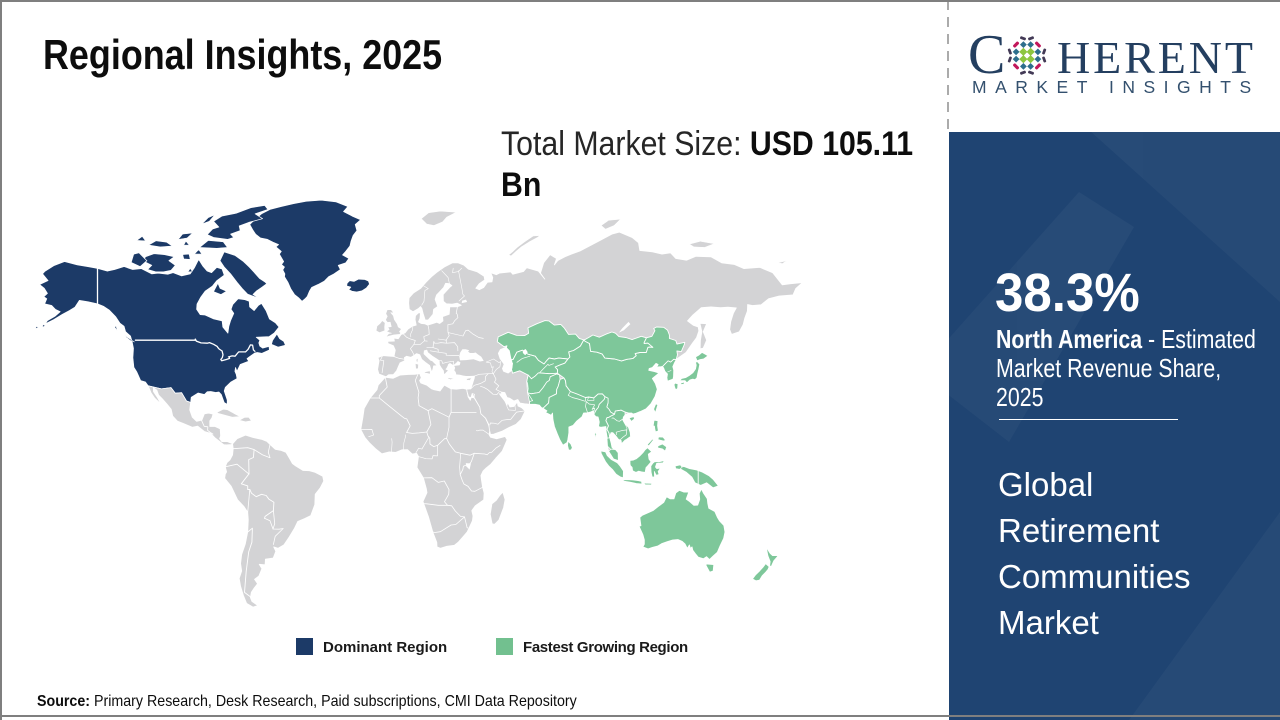 The width and height of the screenshot is (1280, 720). What do you see at coordinates (987, 57) in the screenshot?
I see `svg-text: C` at bounding box center [987, 57].